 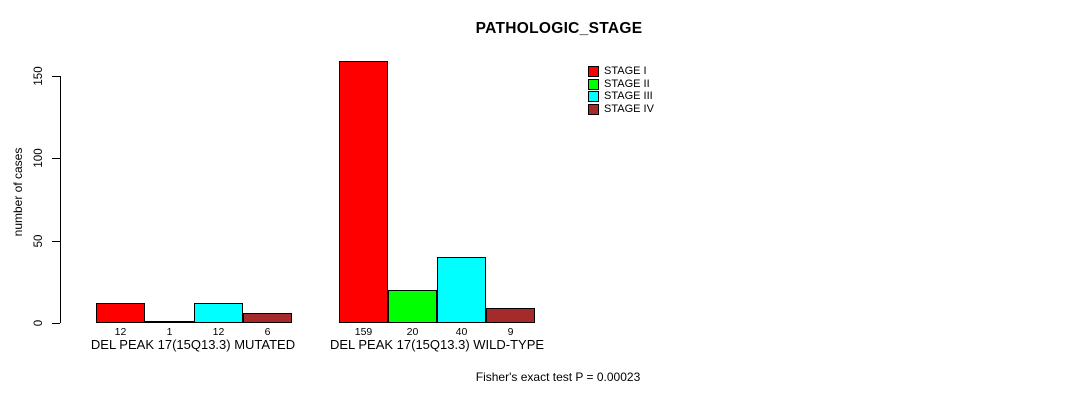 I want to click on legend-swatch-stage-ii-icon, so click(x=593, y=84).